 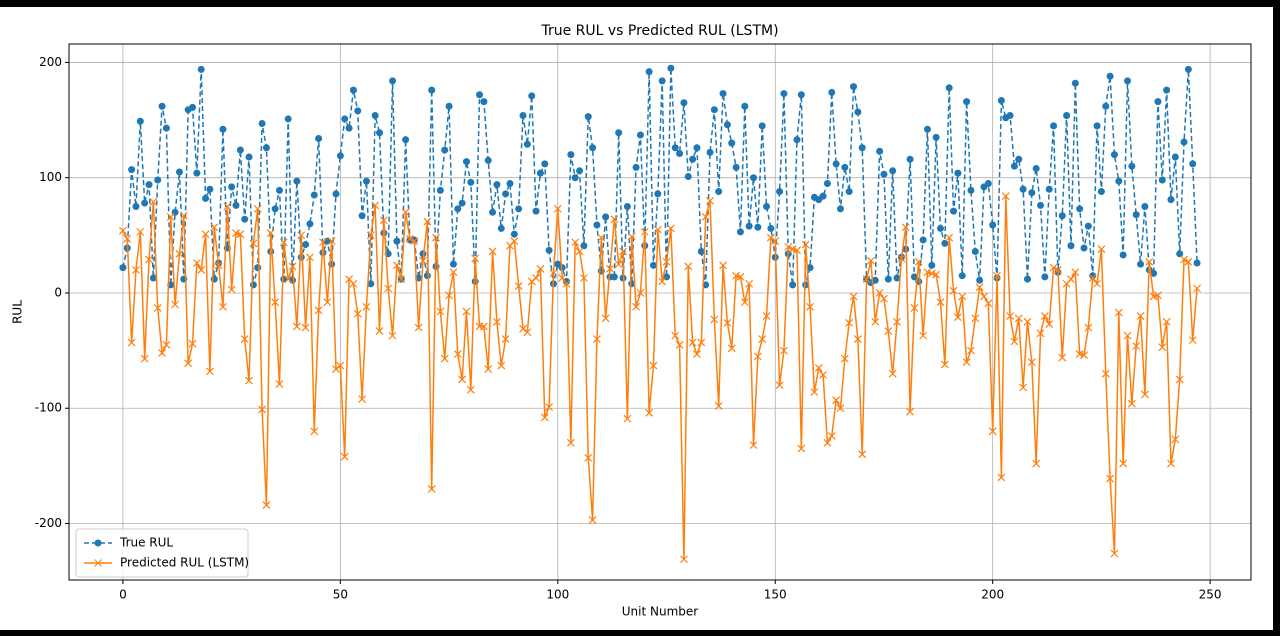 I want to click on legend-marker, so click(x=98, y=543).